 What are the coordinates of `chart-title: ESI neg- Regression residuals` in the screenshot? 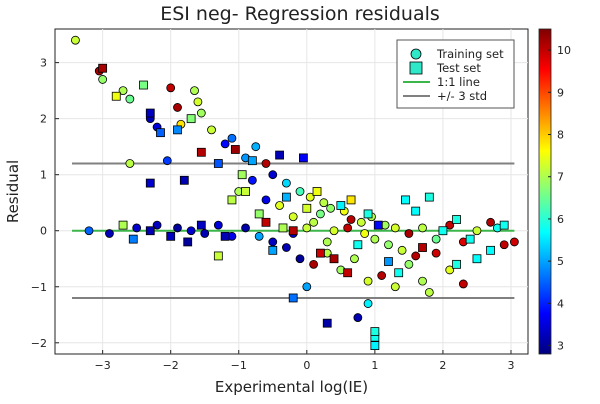 It's located at (300, 14).